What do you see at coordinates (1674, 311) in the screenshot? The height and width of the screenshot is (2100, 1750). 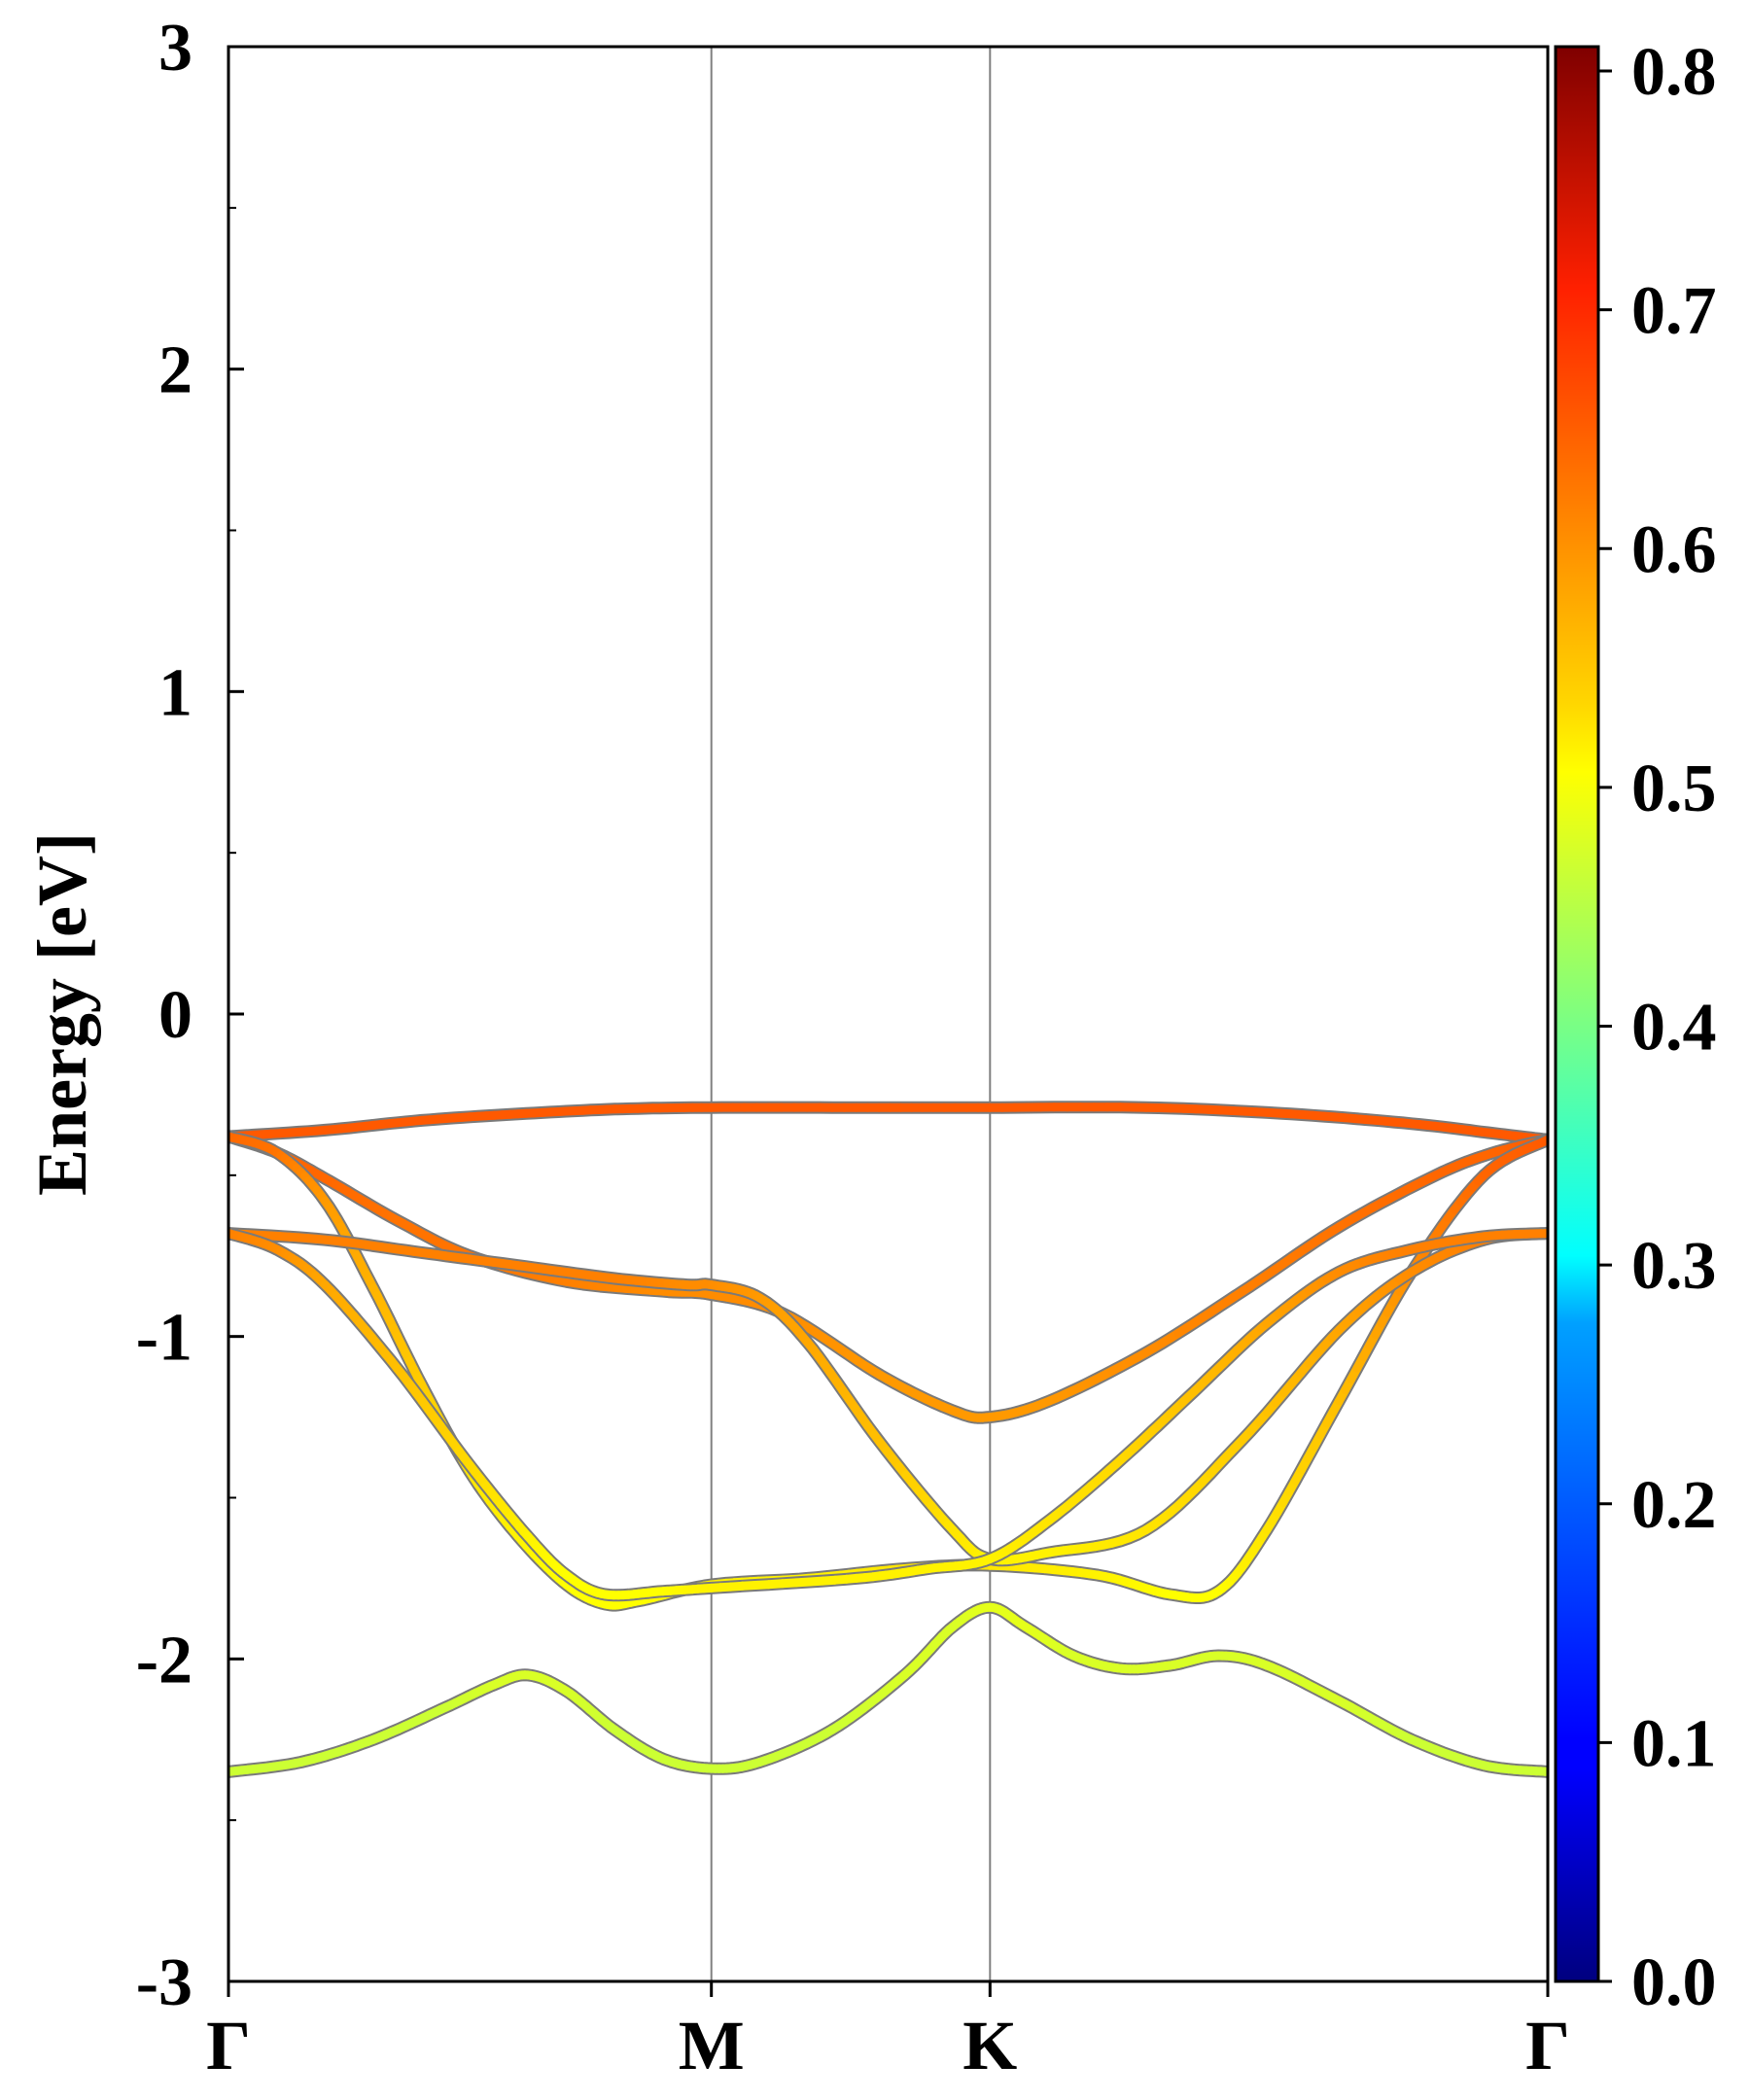 I see `colorbar-tick-label: 0.7` at bounding box center [1674, 311].